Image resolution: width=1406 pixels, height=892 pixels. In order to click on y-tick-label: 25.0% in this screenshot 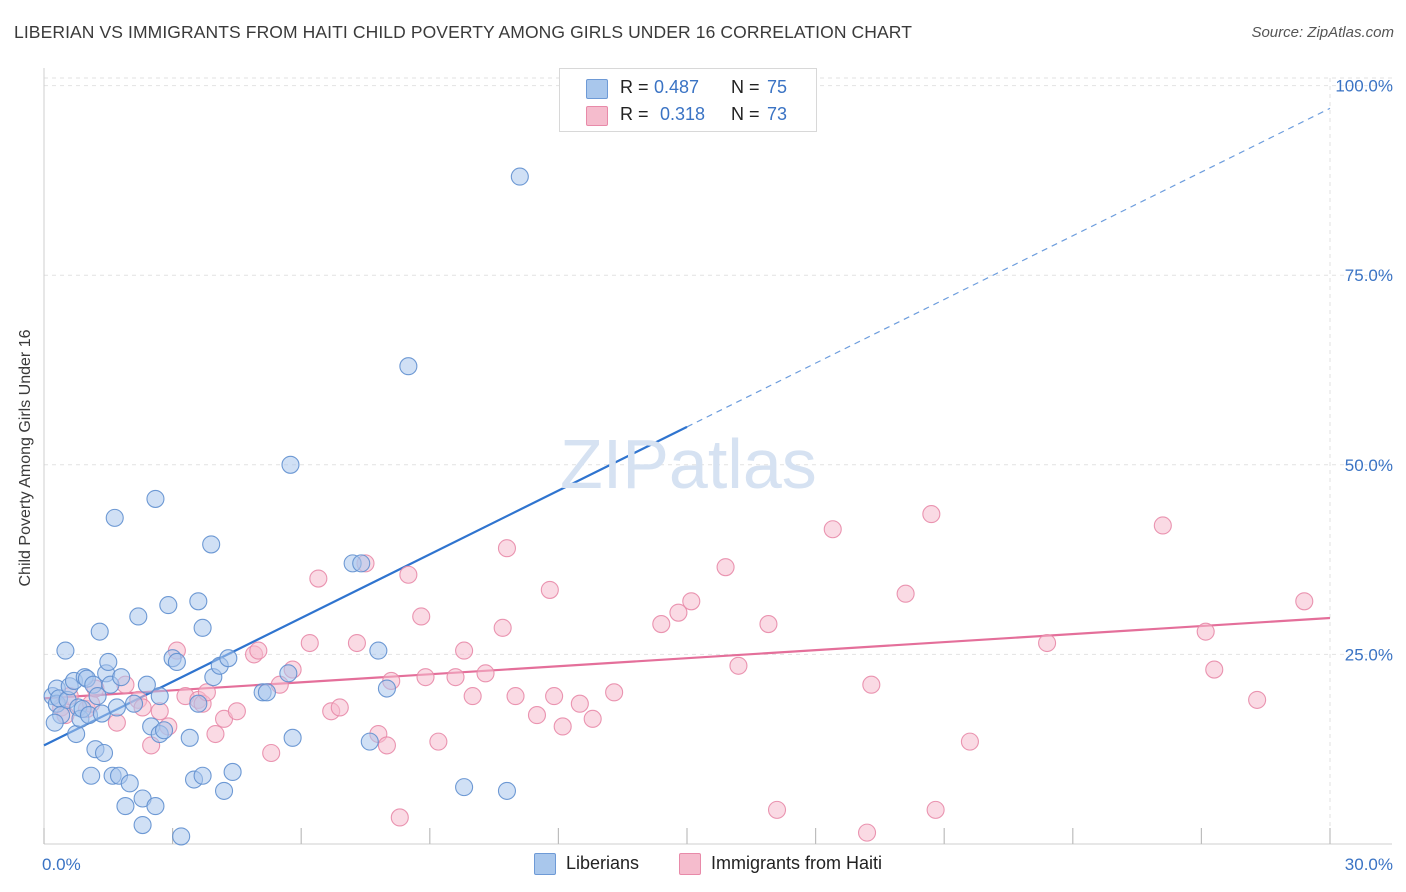, I will do `click(1369, 654)`.